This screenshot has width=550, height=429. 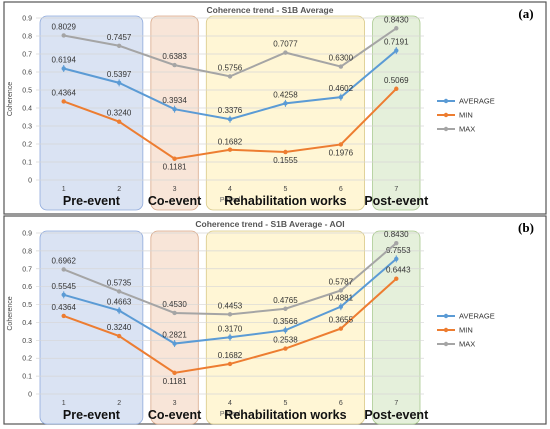 What do you see at coordinates (396, 19) in the screenshot?
I see `data-label: 0.8430` at bounding box center [396, 19].